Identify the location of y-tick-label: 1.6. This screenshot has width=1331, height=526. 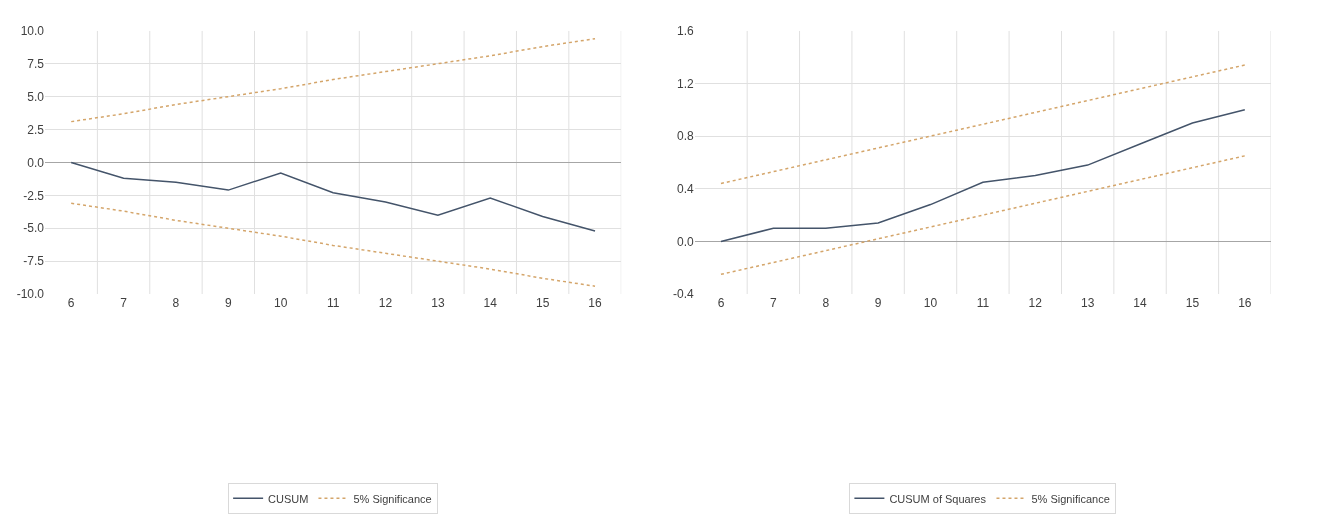
(686, 30).